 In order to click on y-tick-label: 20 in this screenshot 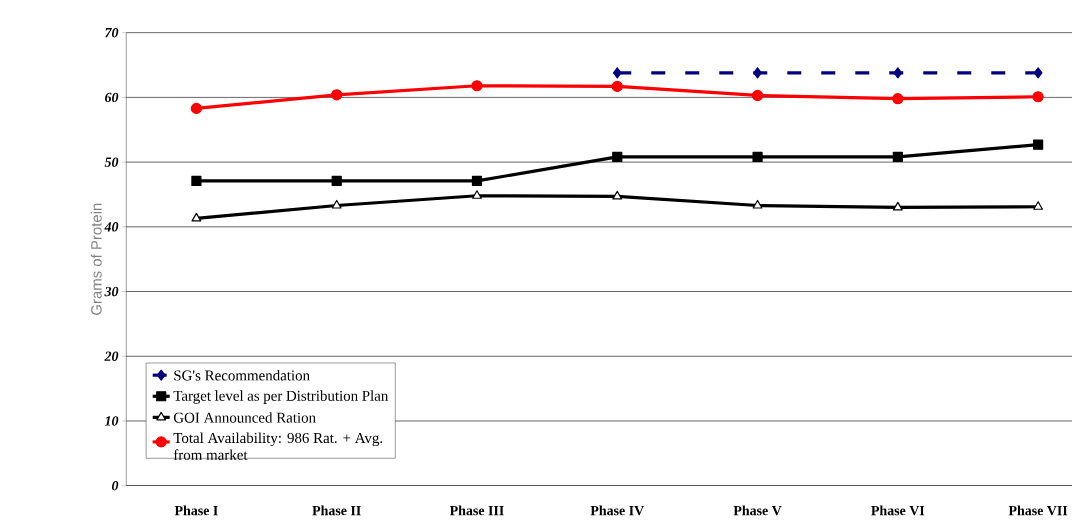, I will do `click(111, 356)`.